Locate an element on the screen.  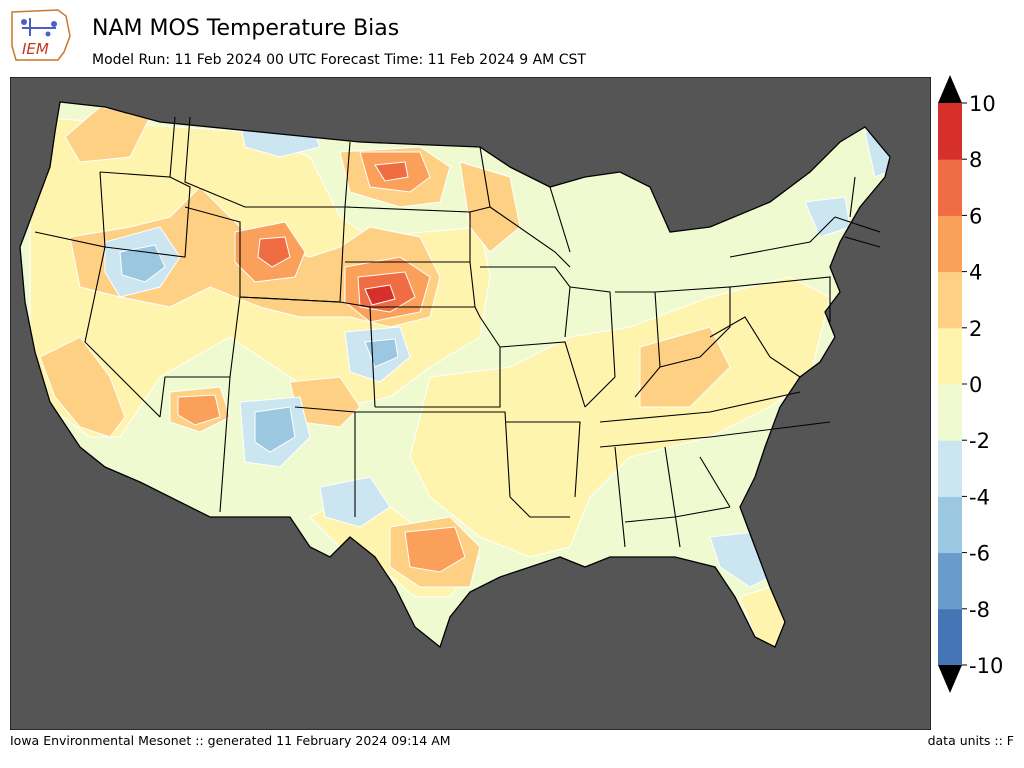
contour-8-10-nebraska is located at coordinates (380, 295).